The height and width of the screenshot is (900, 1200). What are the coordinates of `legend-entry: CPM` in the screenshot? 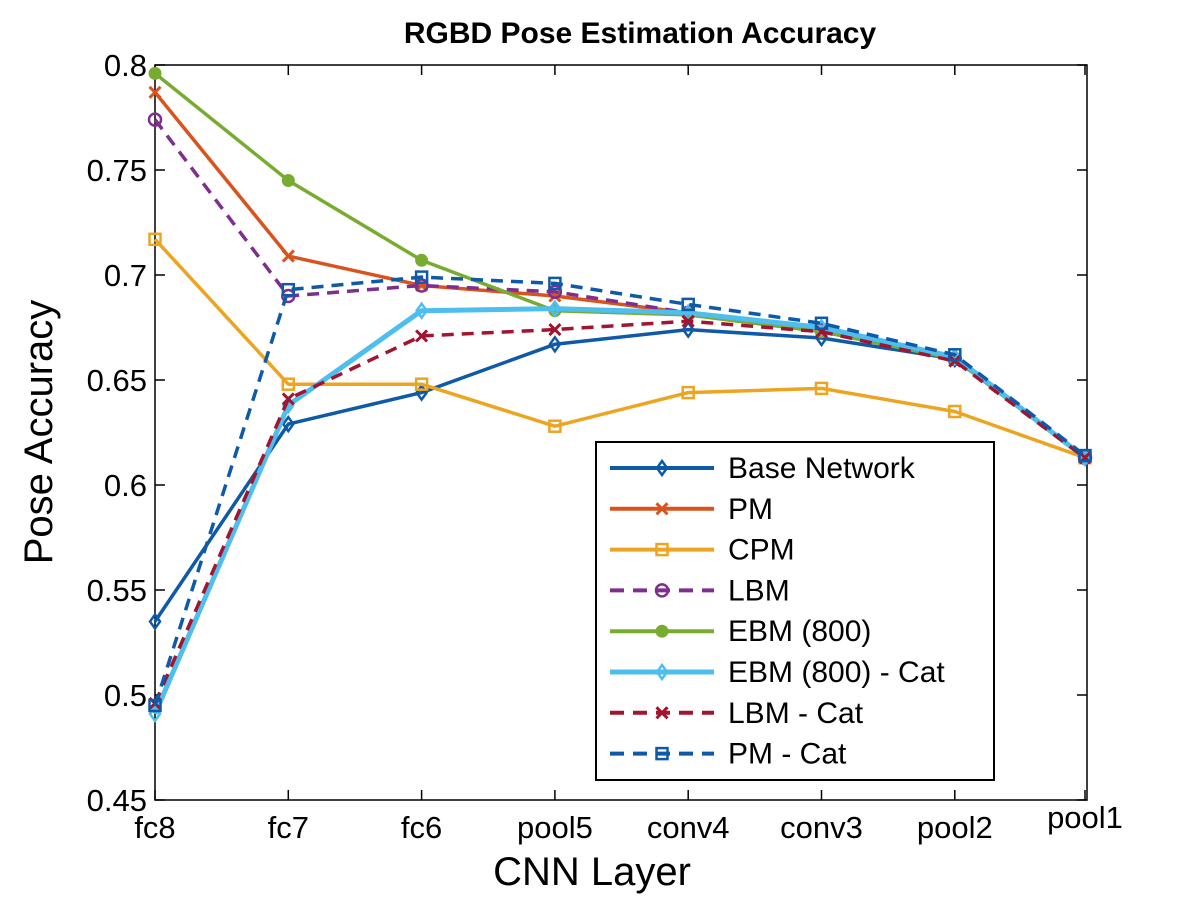 It's located at (702, 550).